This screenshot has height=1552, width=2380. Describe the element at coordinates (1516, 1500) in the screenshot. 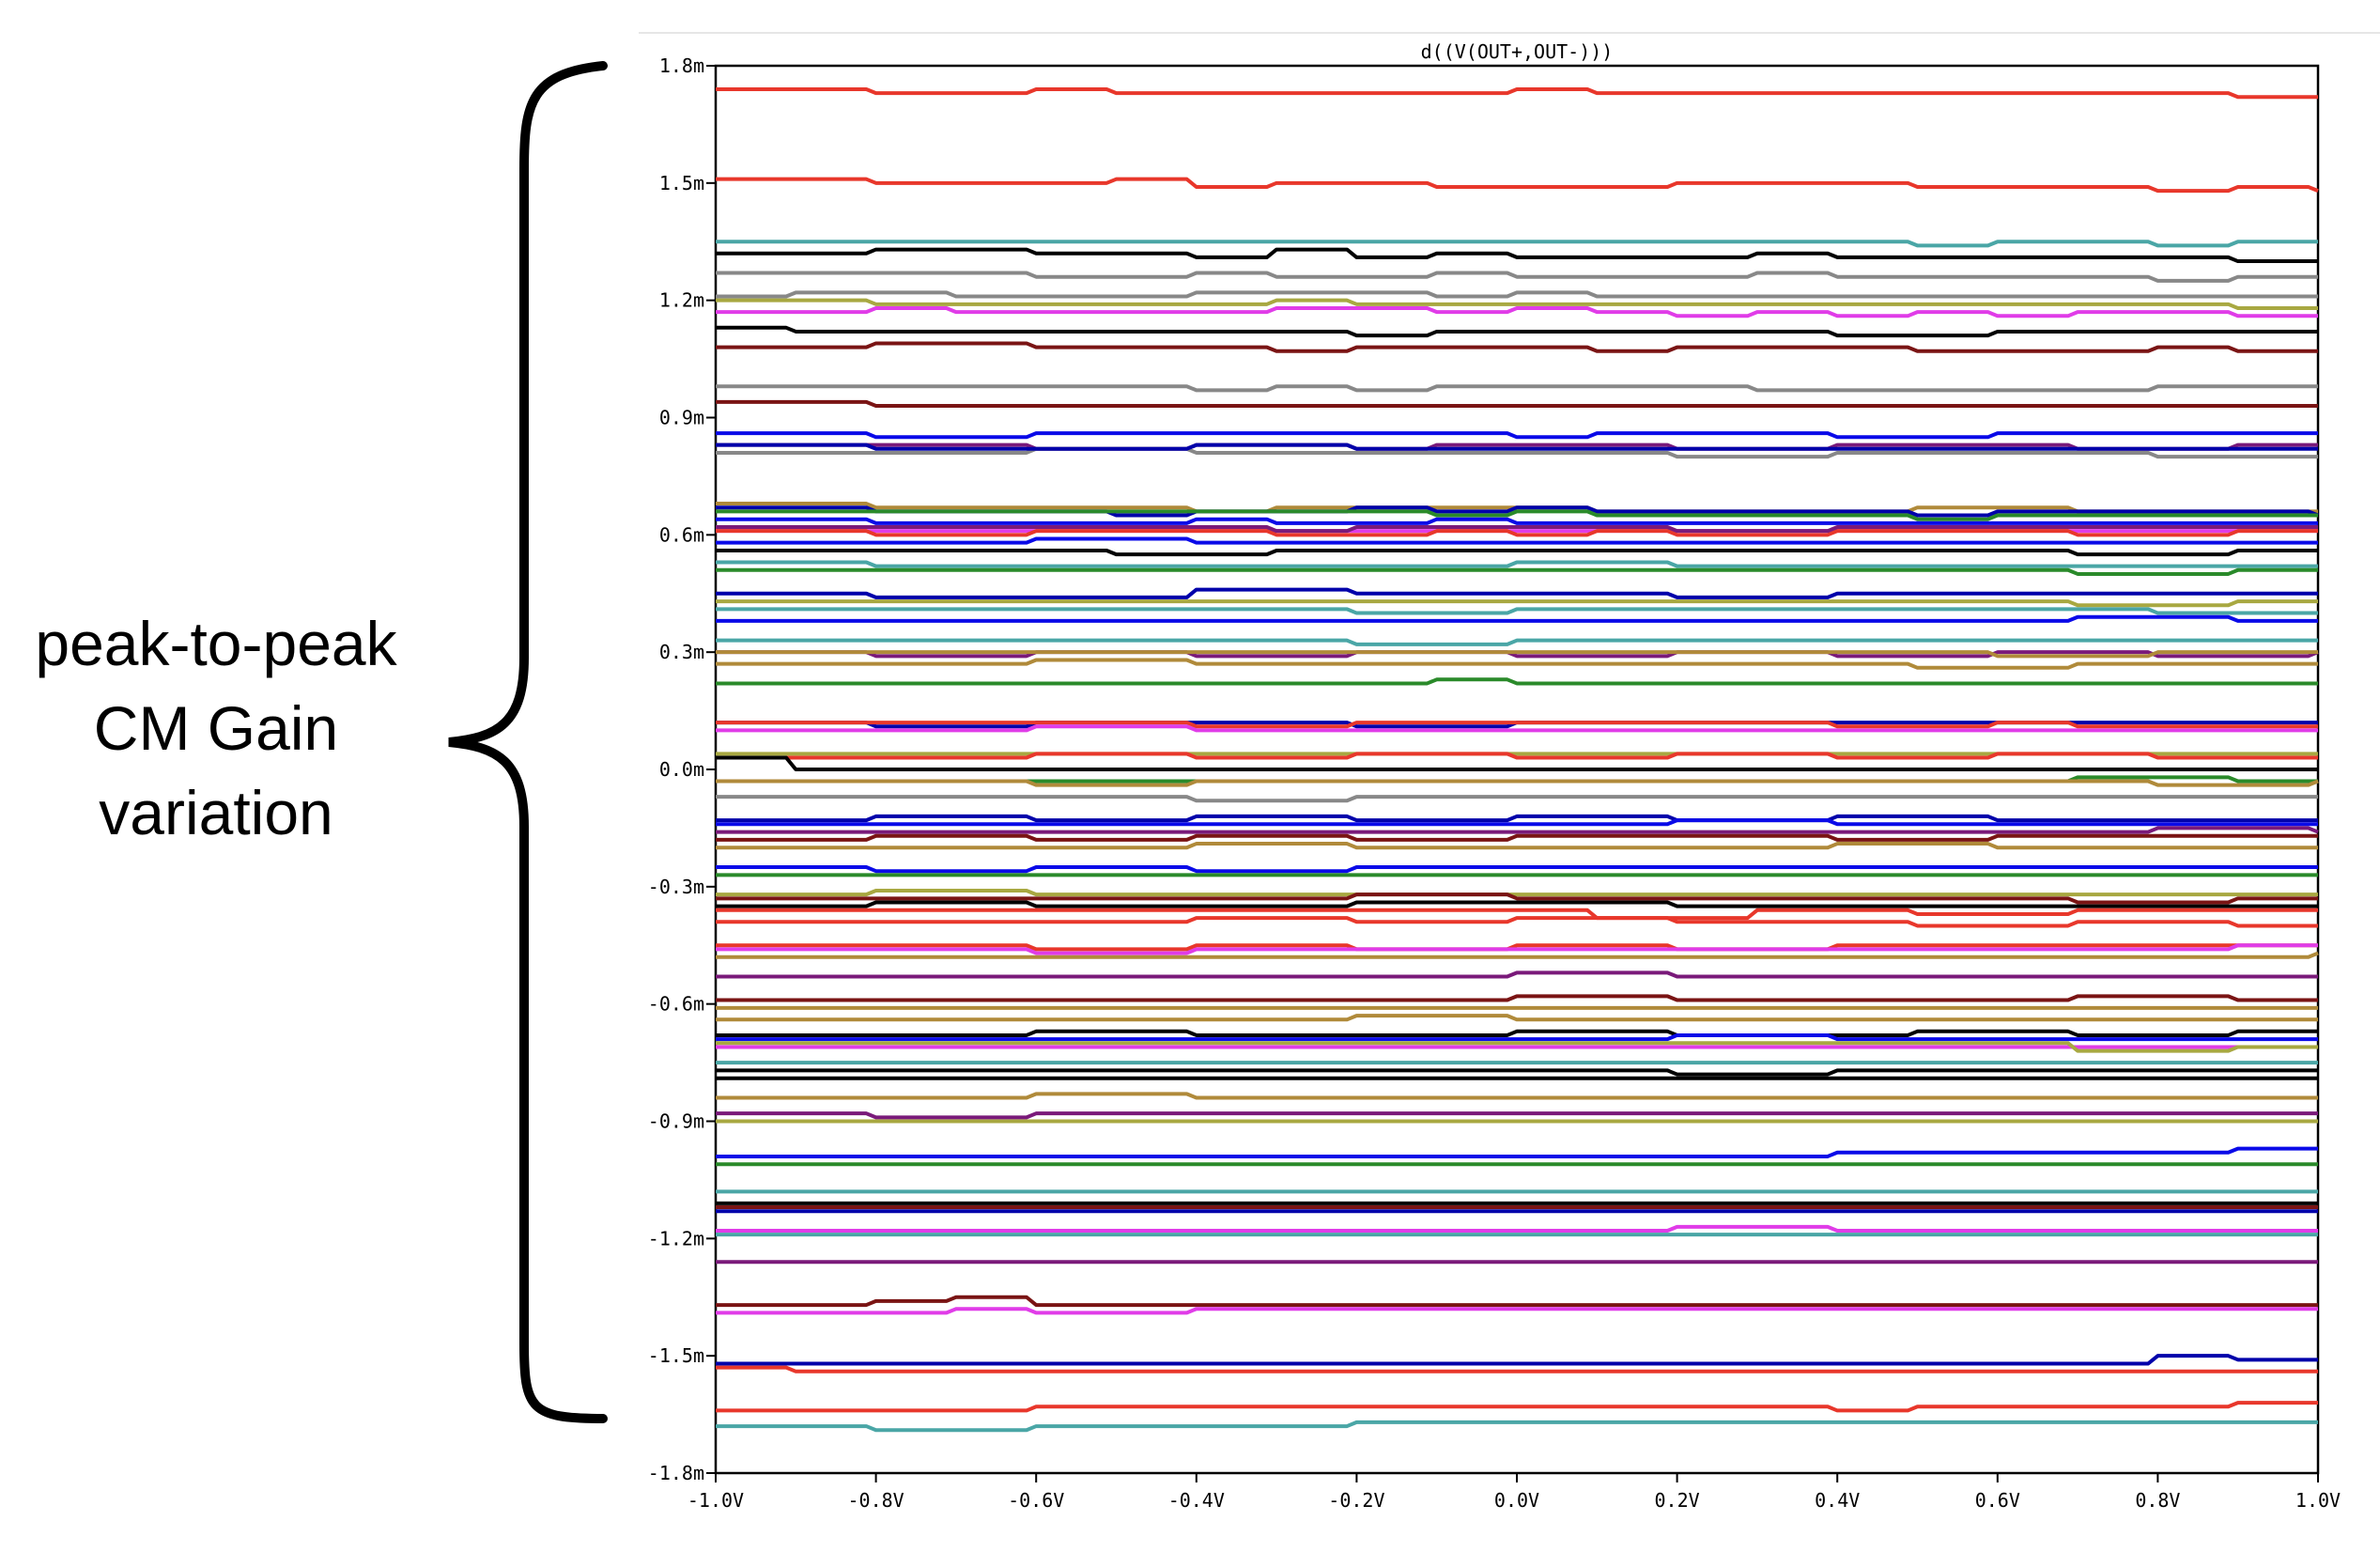

I see `x-tick-label: 0.0V` at that location.